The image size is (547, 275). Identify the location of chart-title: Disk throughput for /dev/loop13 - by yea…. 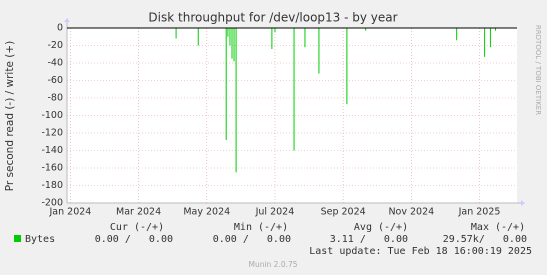
(272, 18).